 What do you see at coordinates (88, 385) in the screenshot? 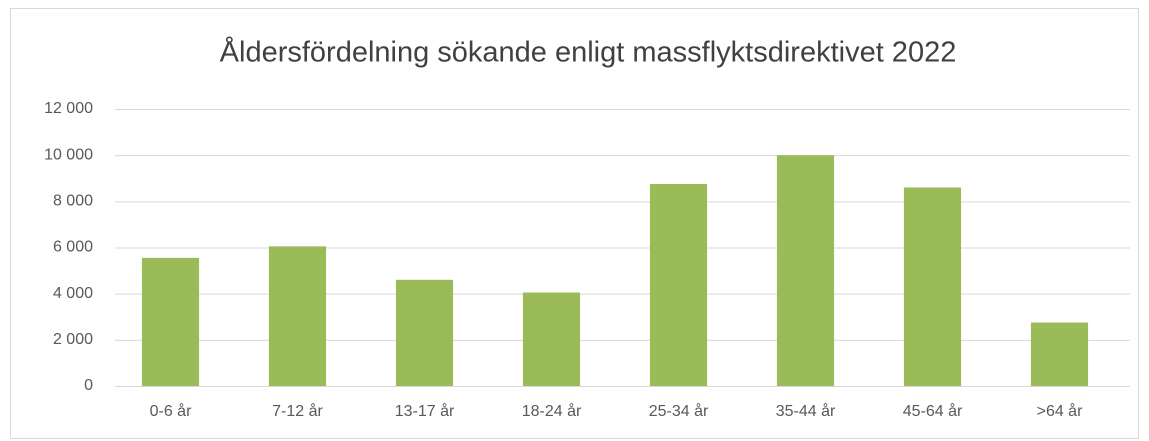
I see `y-tick-label: 0` at bounding box center [88, 385].